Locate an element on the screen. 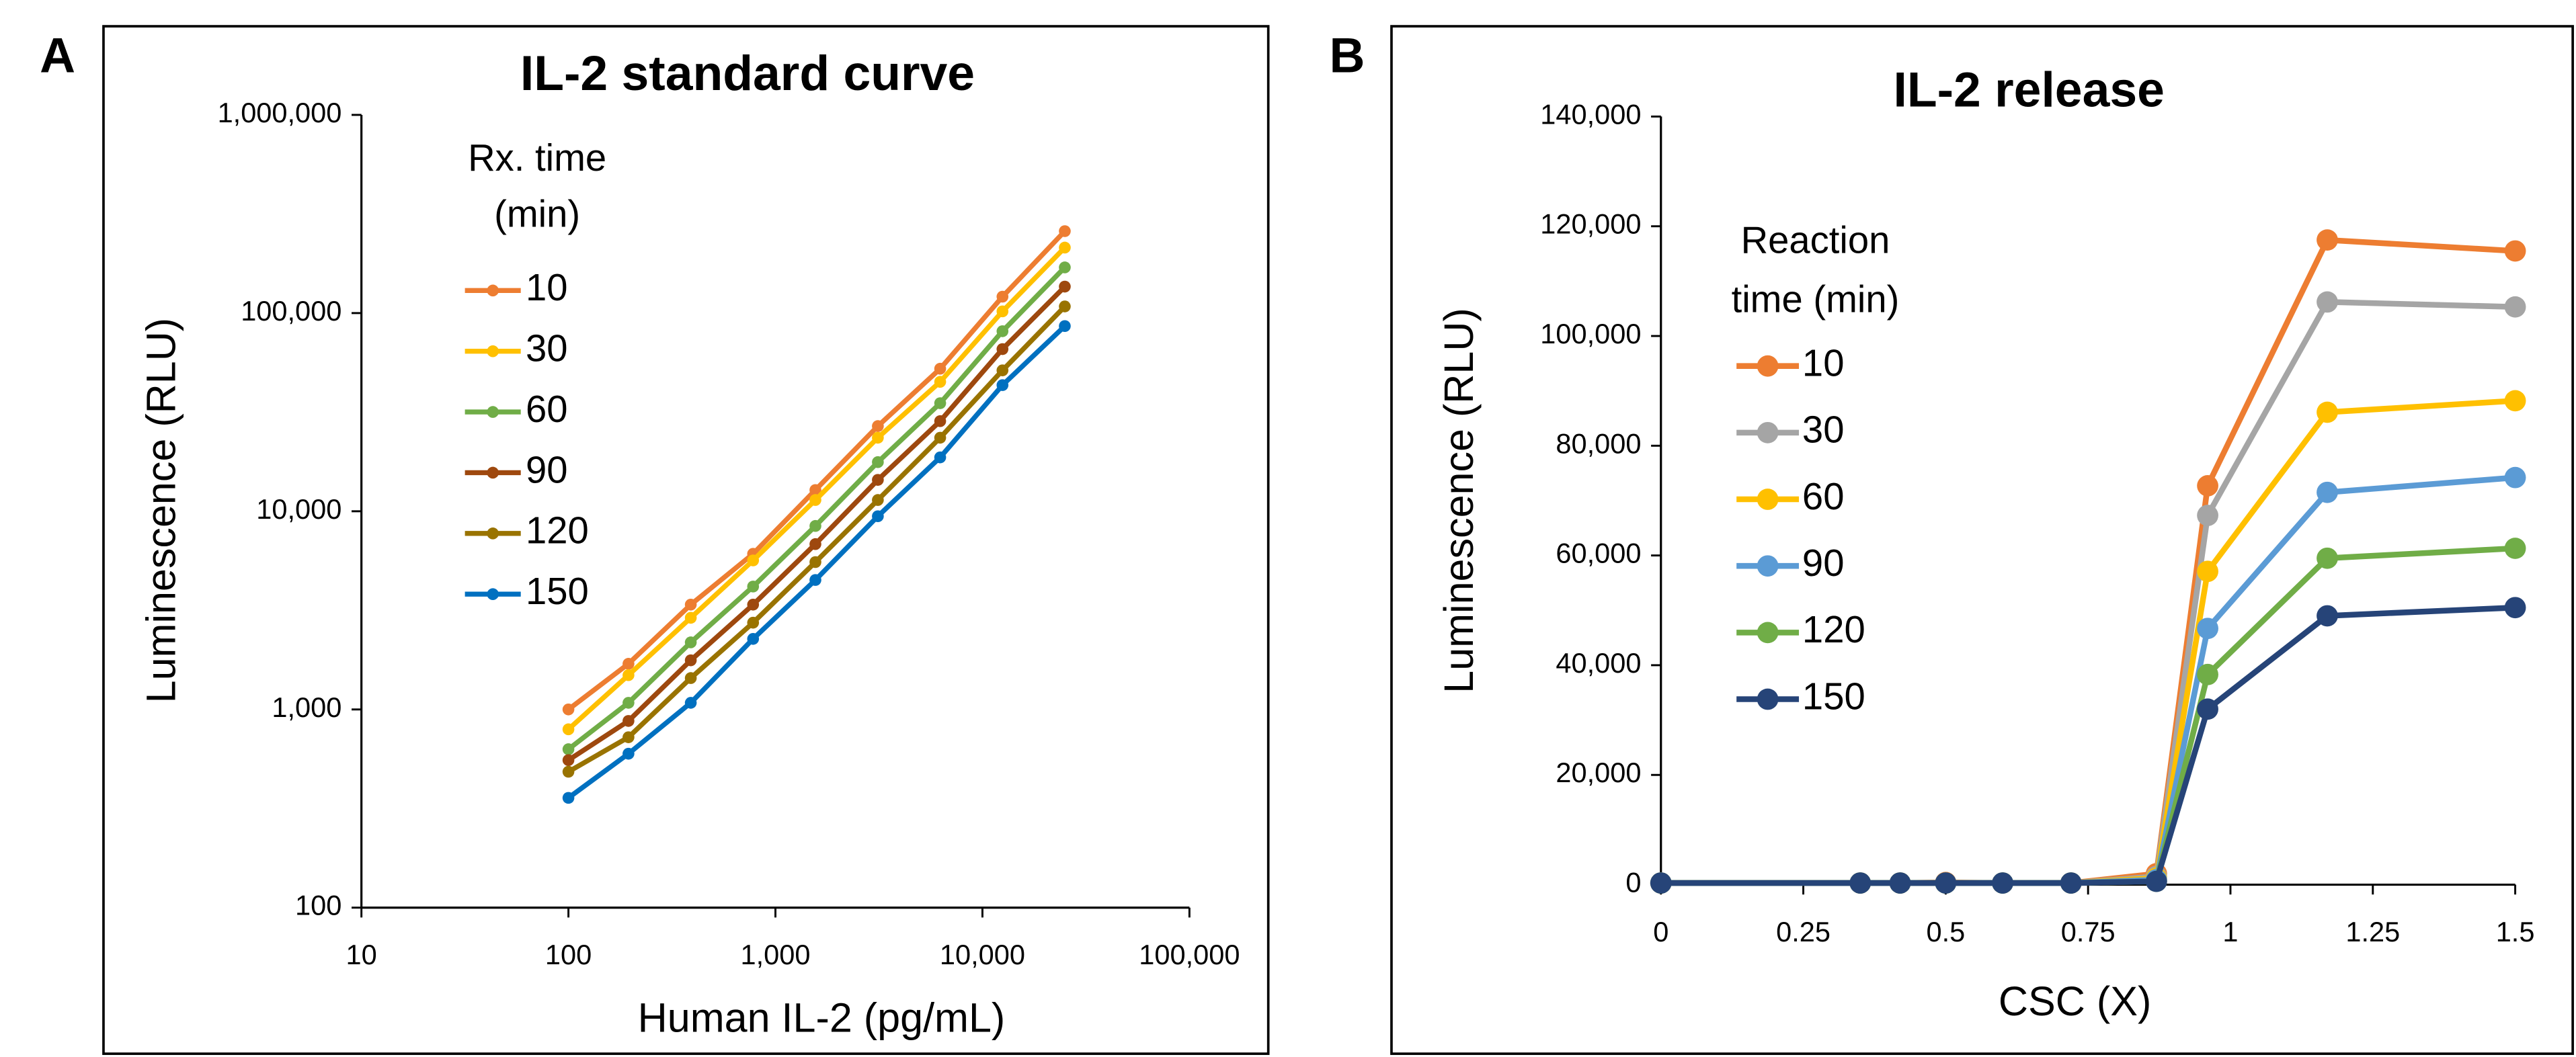 The height and width of the screenshot is (1057, 2576). y-tick-label: 1,000 is located at coordinates (306, 707).